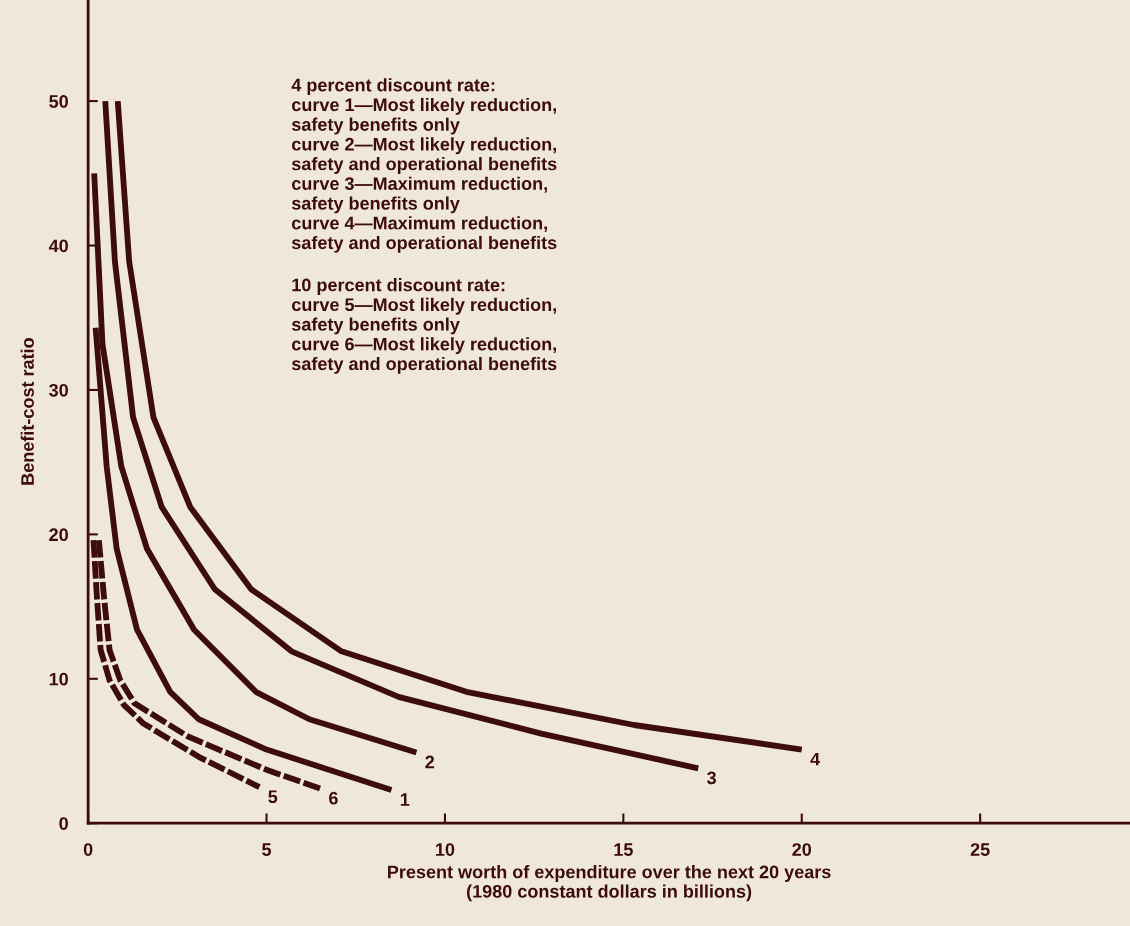 The image size is (1130, 926). I want to click on y-axis-title: Benefit-cost ratio, so click(27, 411).